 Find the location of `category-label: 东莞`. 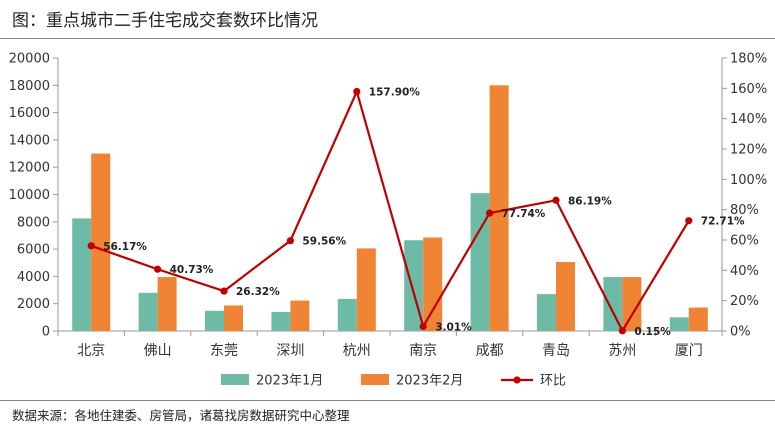

category-label: 东莞 is located at coordinates (224, 351).